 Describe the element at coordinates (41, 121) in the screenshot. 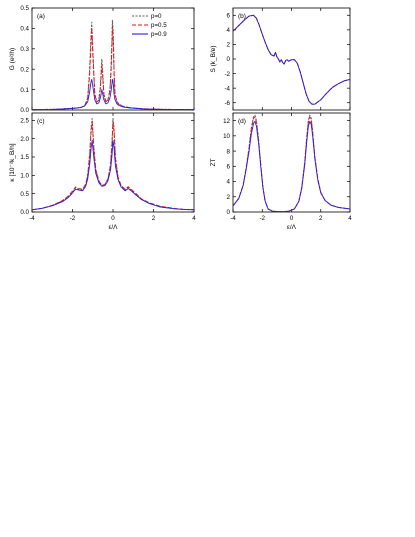

I see `panel-label: (c)` at that location.